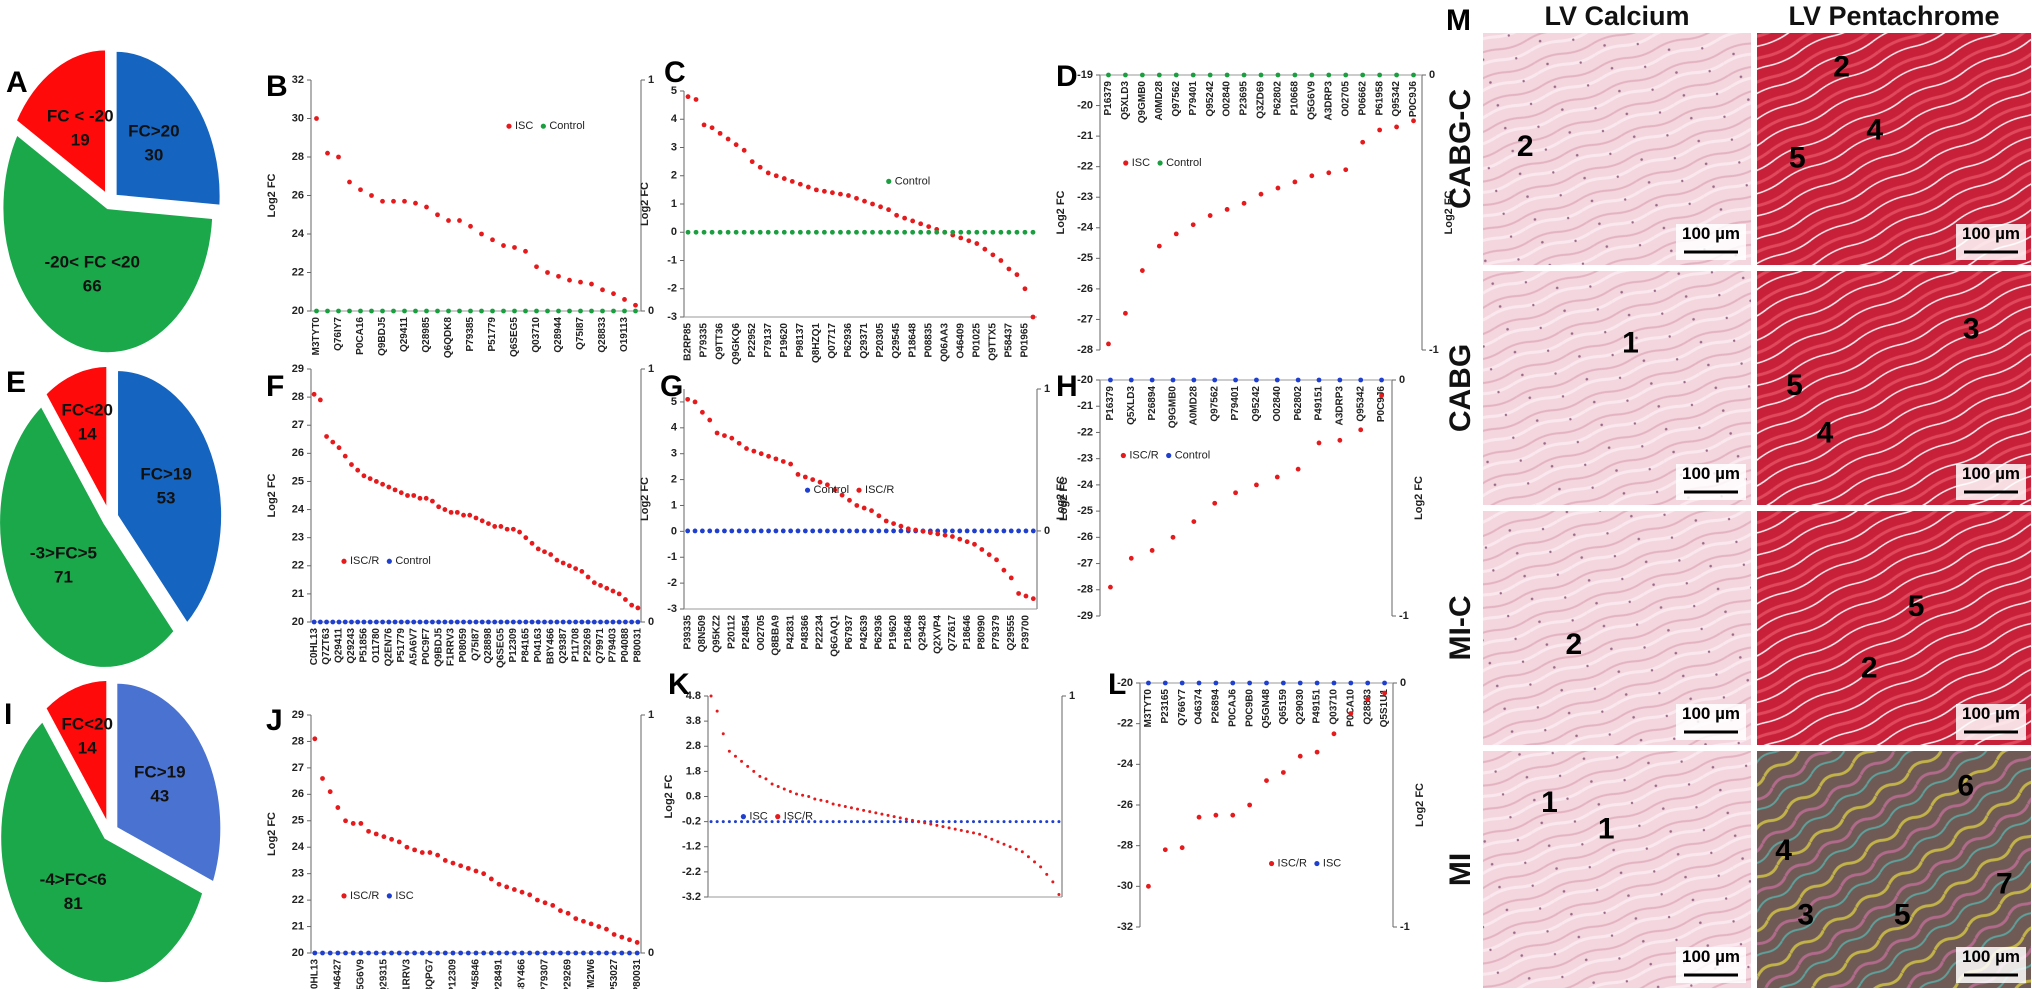 The height and width of the screenshot is (989, 2032). Describe the element at coordinates (63, 576) in the screenshot. I see `slice-value: 71` at that location.